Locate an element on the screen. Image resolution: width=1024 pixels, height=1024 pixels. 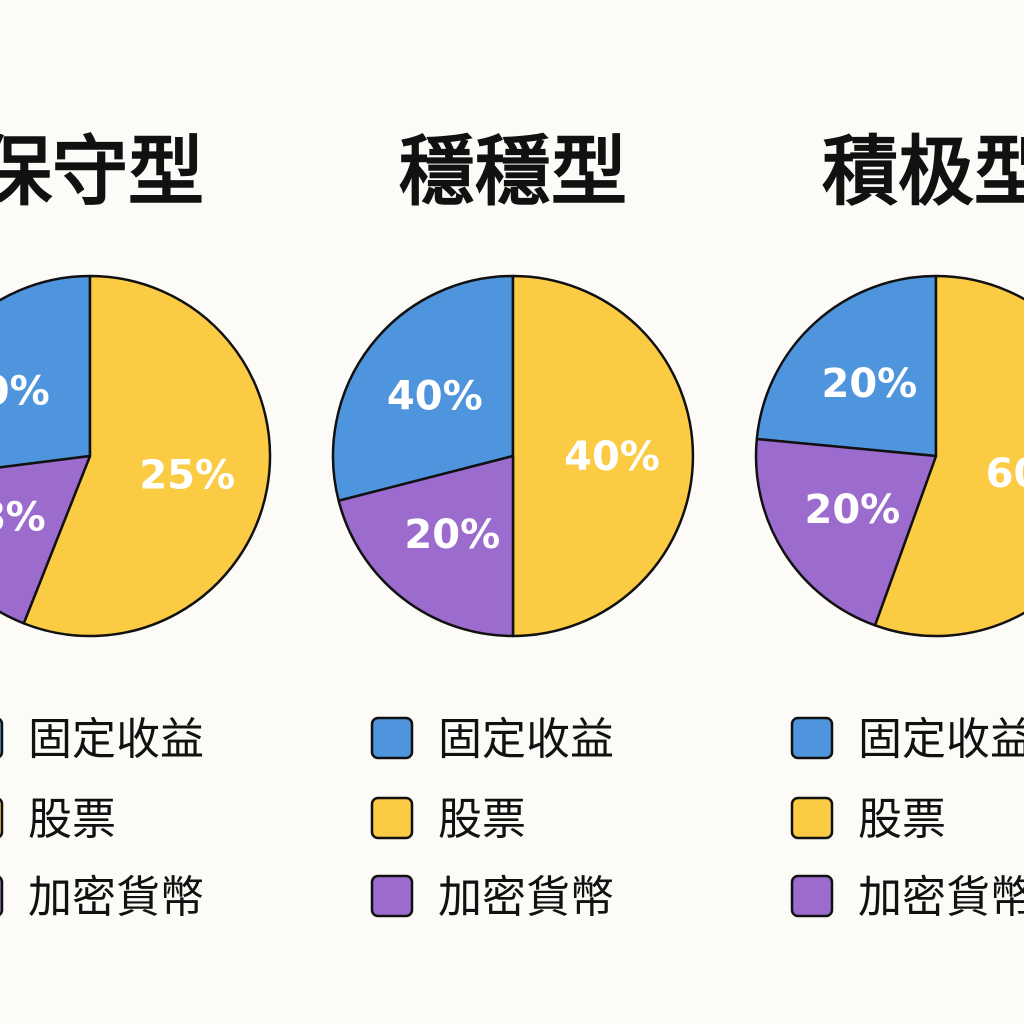
chart-title: 積极型 is located at coordinates (923, 171).